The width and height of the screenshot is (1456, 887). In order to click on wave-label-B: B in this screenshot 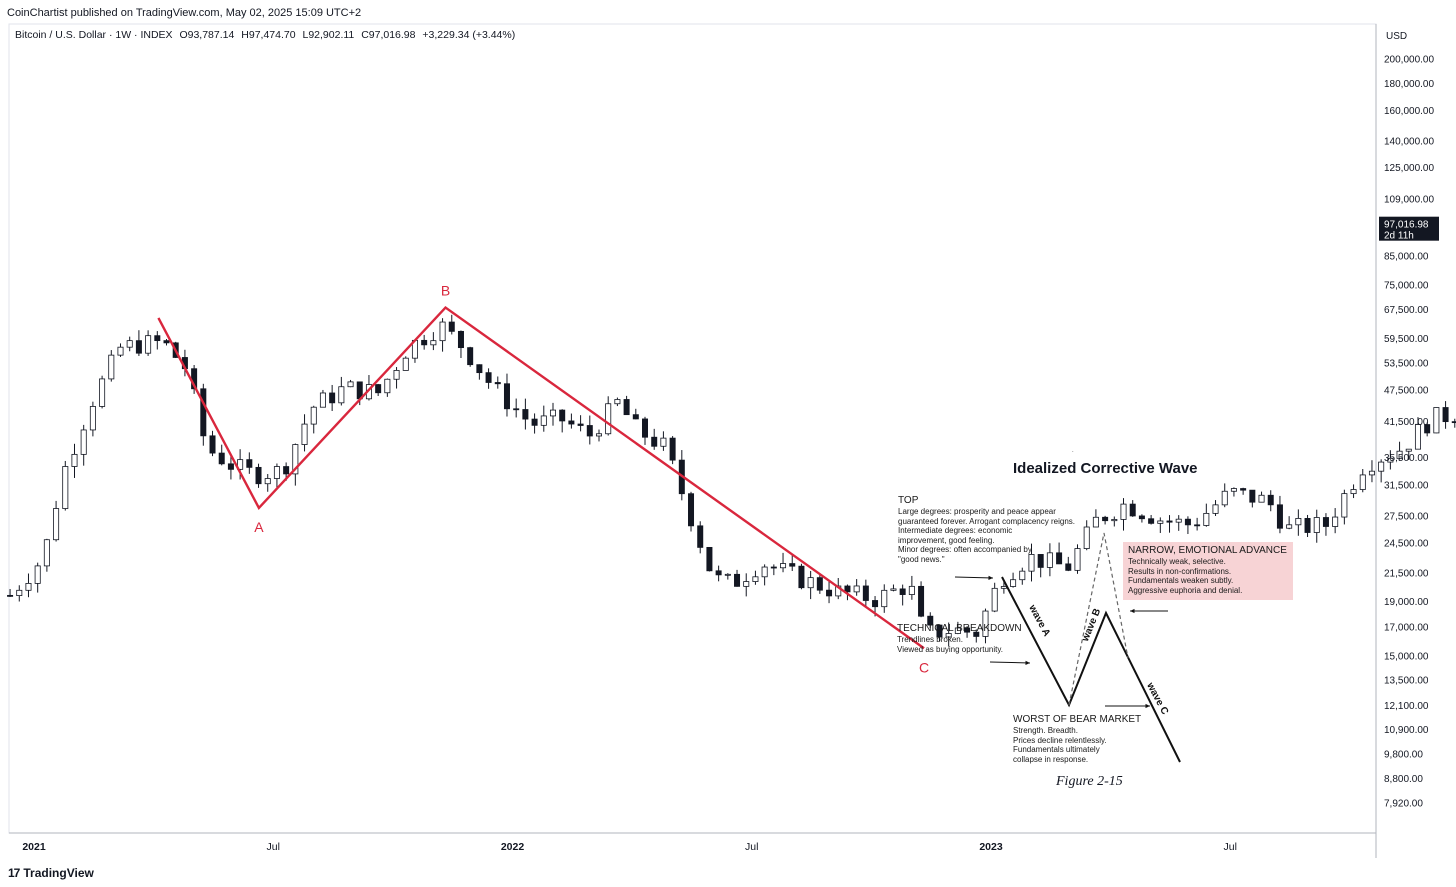, I will do `click(445, 291)`.